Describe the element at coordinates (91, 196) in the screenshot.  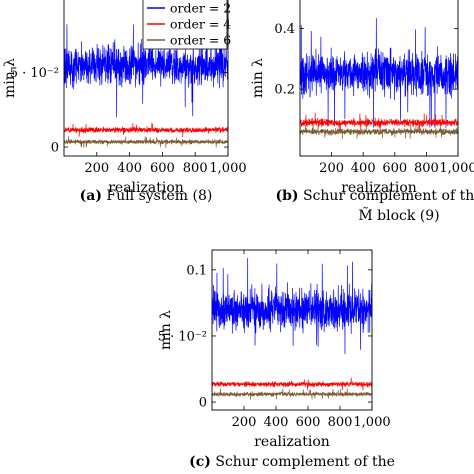
I see `caption-tag: (a)` at that location.